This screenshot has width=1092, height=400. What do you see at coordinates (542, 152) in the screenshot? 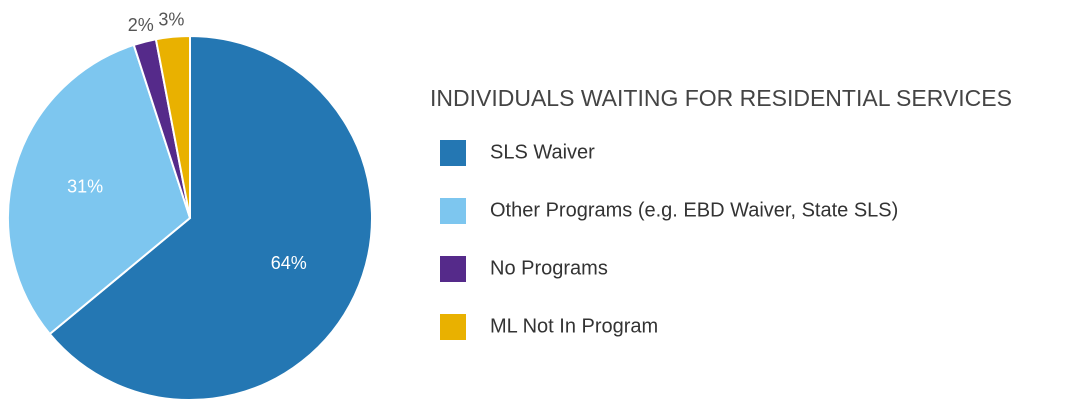
I see `legend-label: SLS Waiver` at bounding box center [542, 152].